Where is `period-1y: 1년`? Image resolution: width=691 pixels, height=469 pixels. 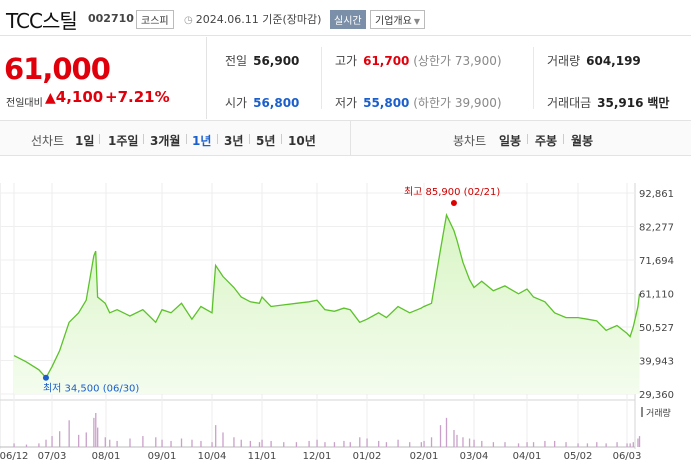
period-1y: 1년 is located at coordinates (202, 141).